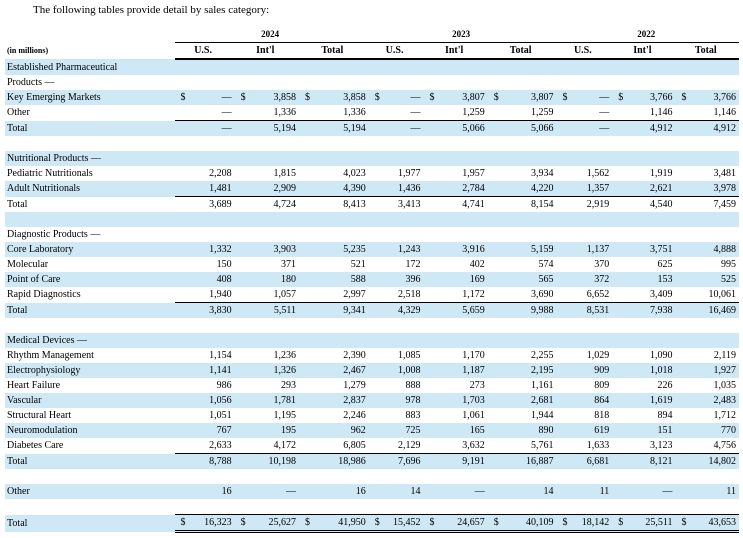 The height and width of the screenshot is (538, 743). Describe the element at coordinates (592, 189) in the screenshot. I see `value-cell: 1,357` at that location.